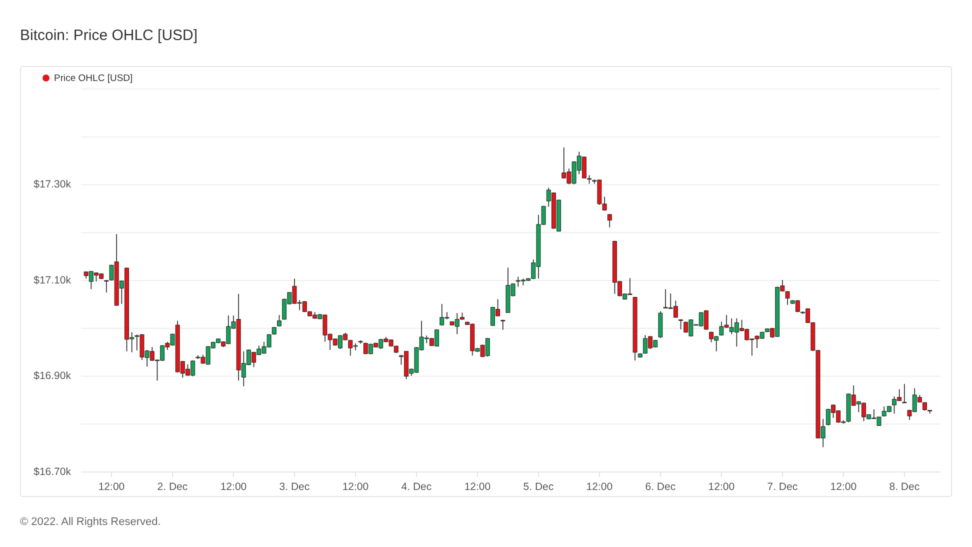 The width and height of the screenshot is (972, 547). What do you see at coordinates (90, 522) in the screenshot?
I see `text: © 2022. All Rights Reserved.` at bounding box center [90, 522].